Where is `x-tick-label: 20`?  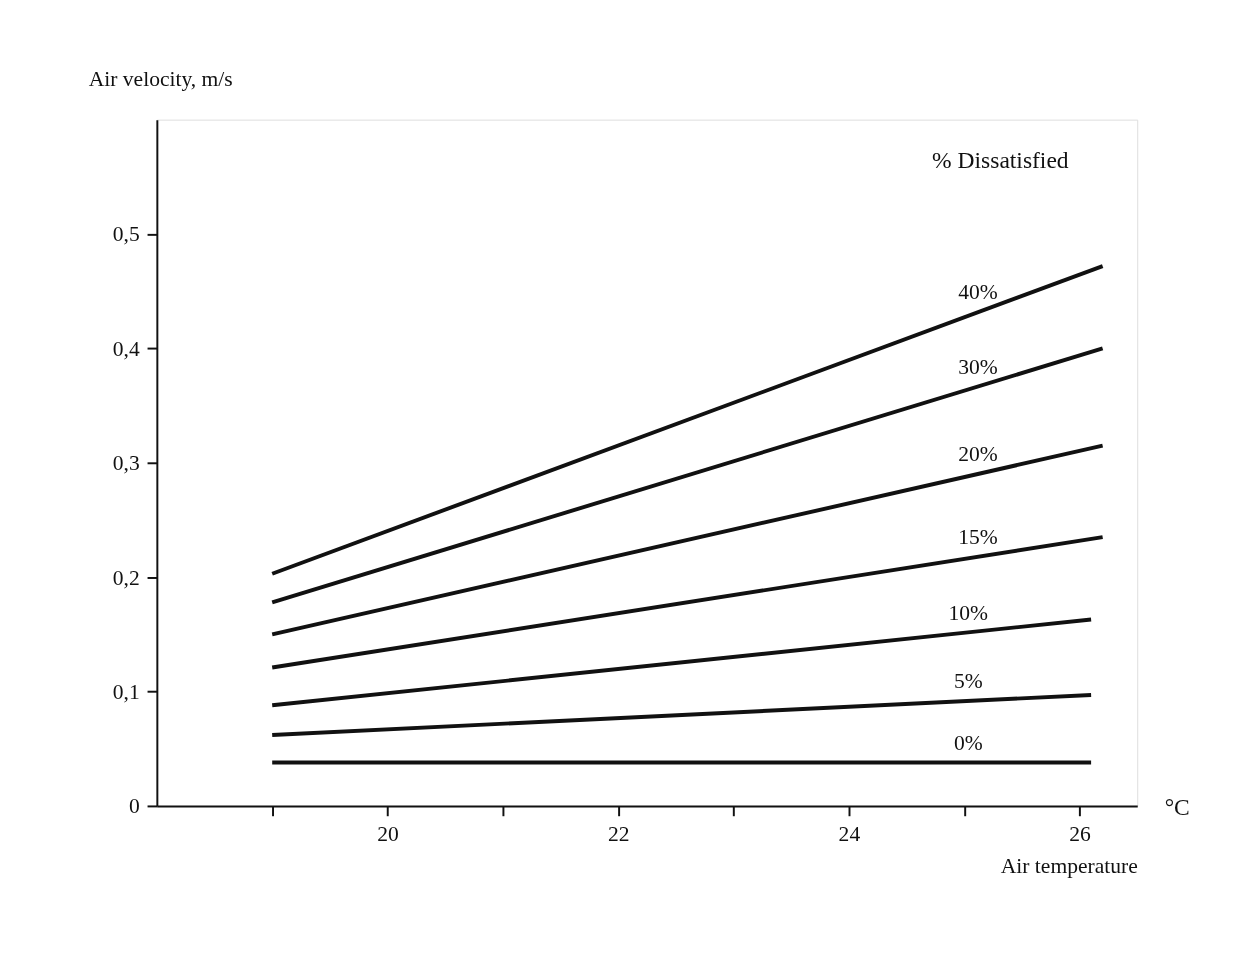
x-tick-label: 20 is located at coordinates (388, 833).